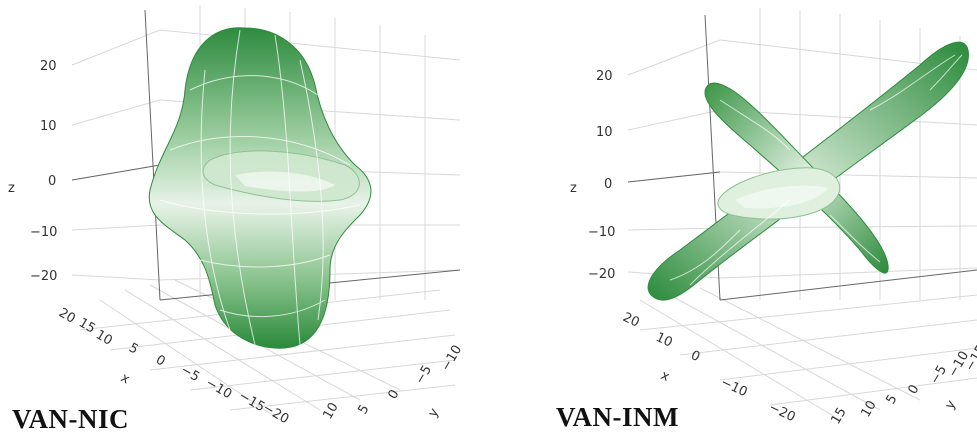  Describe the element at coordinates (87, 325) in the screenshot. I see `x-tick-label: 15` at that location.